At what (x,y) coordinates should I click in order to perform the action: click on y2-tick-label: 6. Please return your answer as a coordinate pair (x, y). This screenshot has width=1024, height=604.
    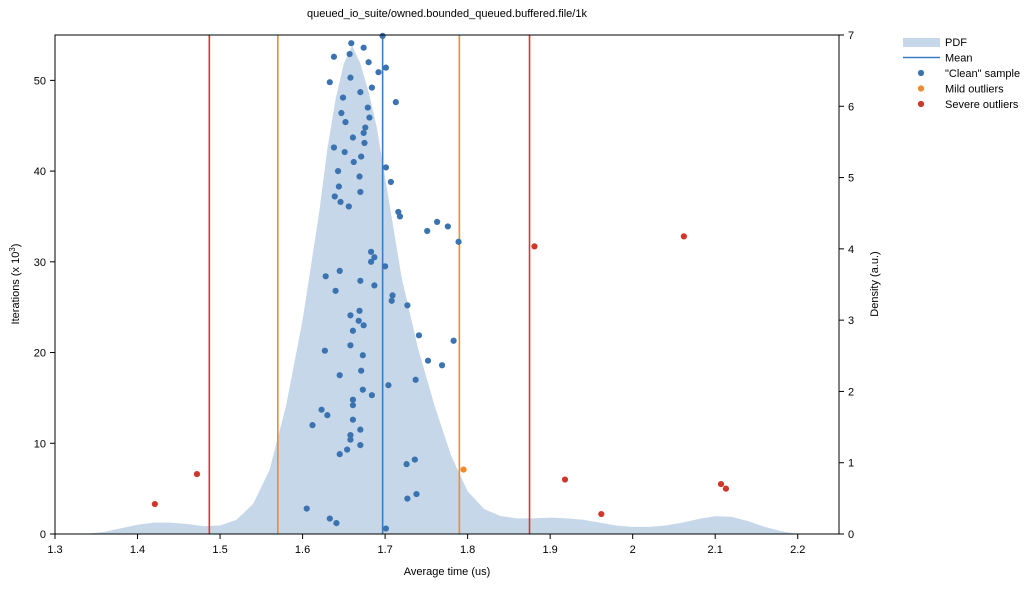
    Looking at the image, I should click on (851, 107).